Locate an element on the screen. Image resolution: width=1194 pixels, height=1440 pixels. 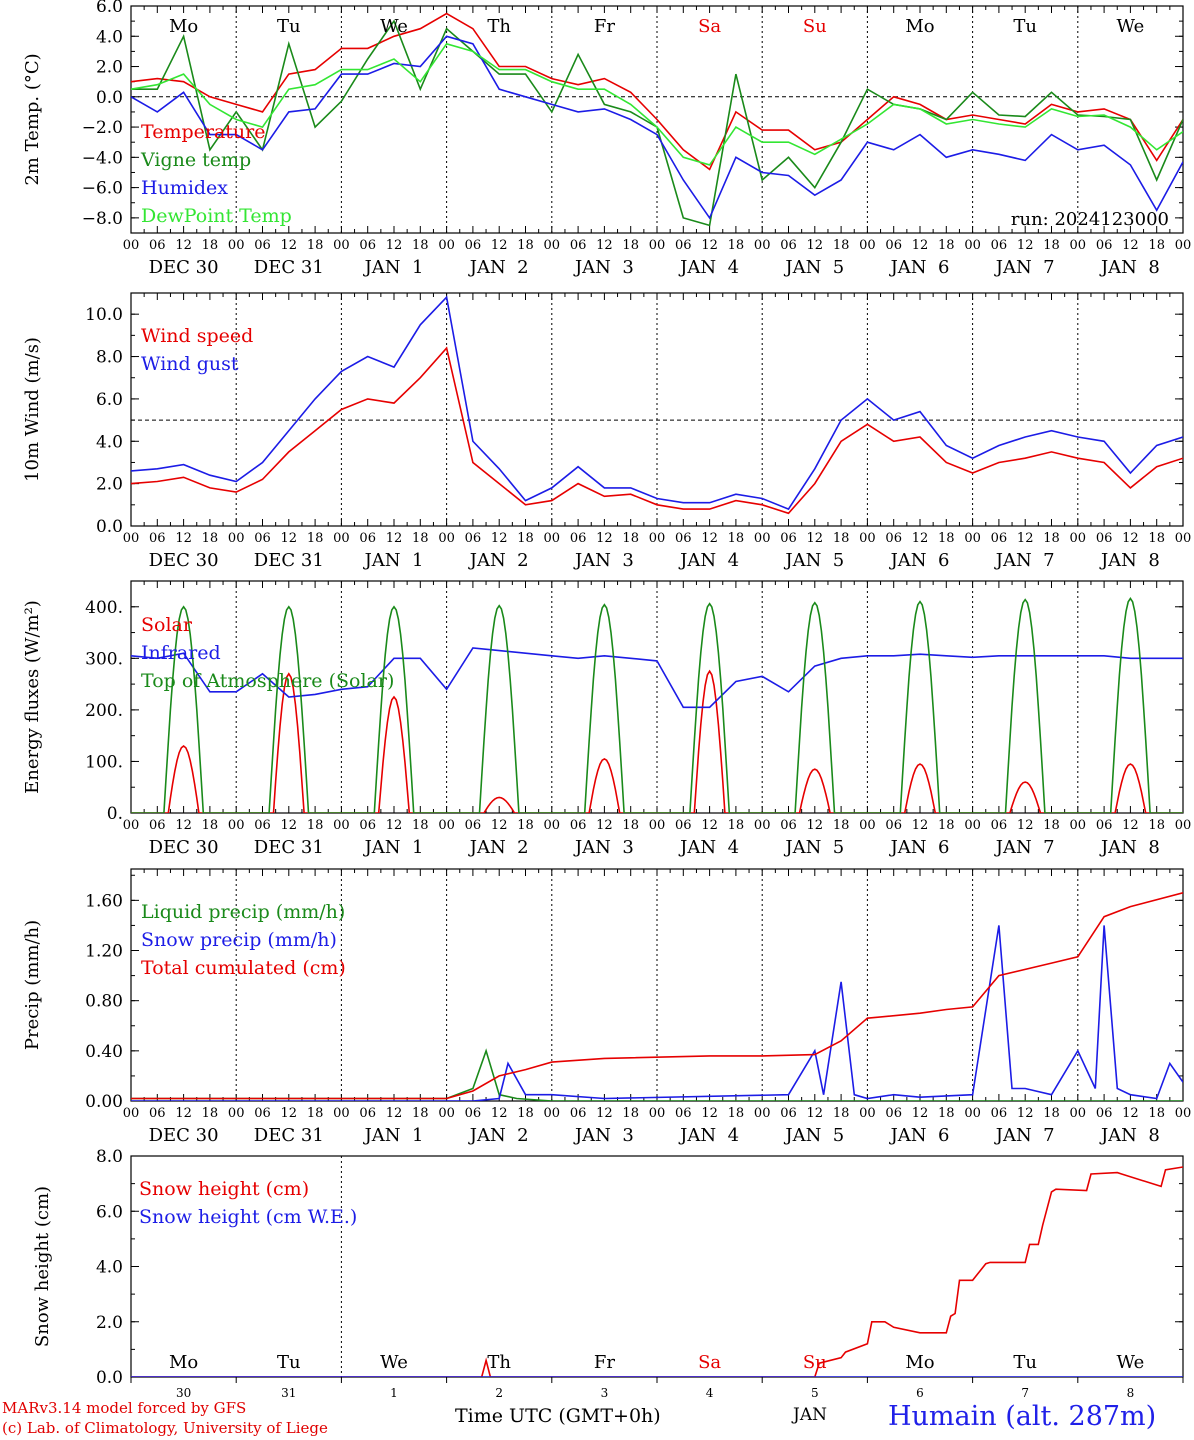
x-date-label: DEC 31 is located at coordinates (289, 267).